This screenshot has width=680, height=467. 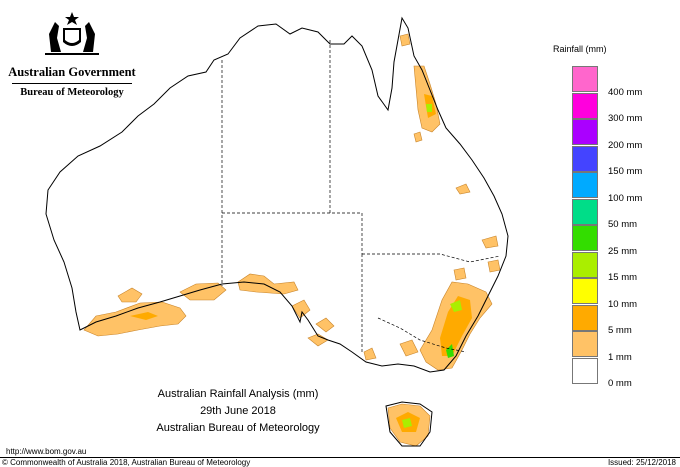 I want to click on legend-label: 25 mm, so click(x=623, y=251).